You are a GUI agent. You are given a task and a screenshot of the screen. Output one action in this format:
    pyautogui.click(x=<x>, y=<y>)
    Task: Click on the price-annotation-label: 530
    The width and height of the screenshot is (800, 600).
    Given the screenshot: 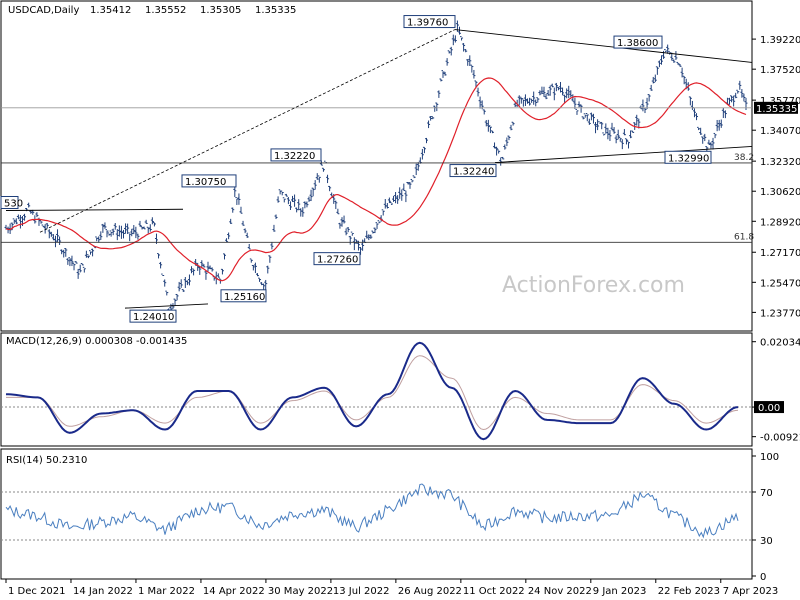 What is the action you would take?
    pyautogui.click(x=13, y=203)
    